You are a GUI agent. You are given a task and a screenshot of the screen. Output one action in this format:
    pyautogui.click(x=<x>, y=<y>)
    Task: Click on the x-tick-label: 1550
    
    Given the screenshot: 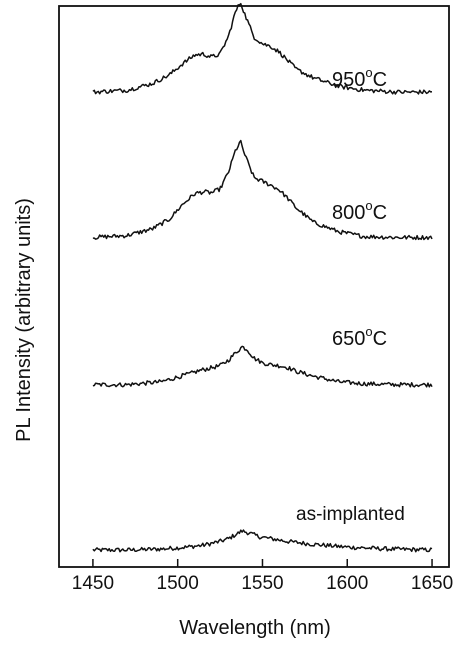 What is the action you would take?
    pyautogui.click(x=262, y=583)
    